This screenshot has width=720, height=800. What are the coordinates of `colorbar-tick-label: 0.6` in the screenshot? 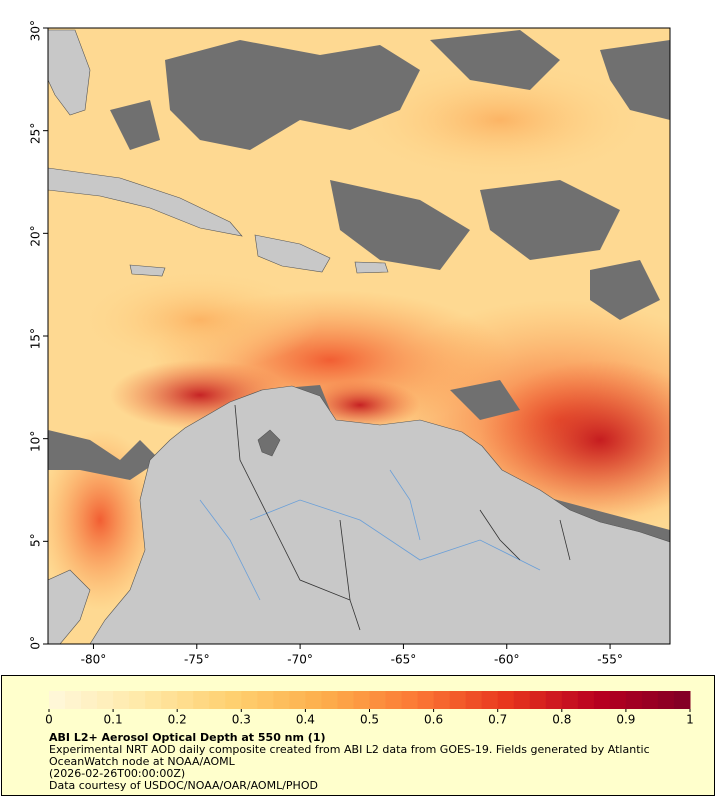 It's located at (433, 720).